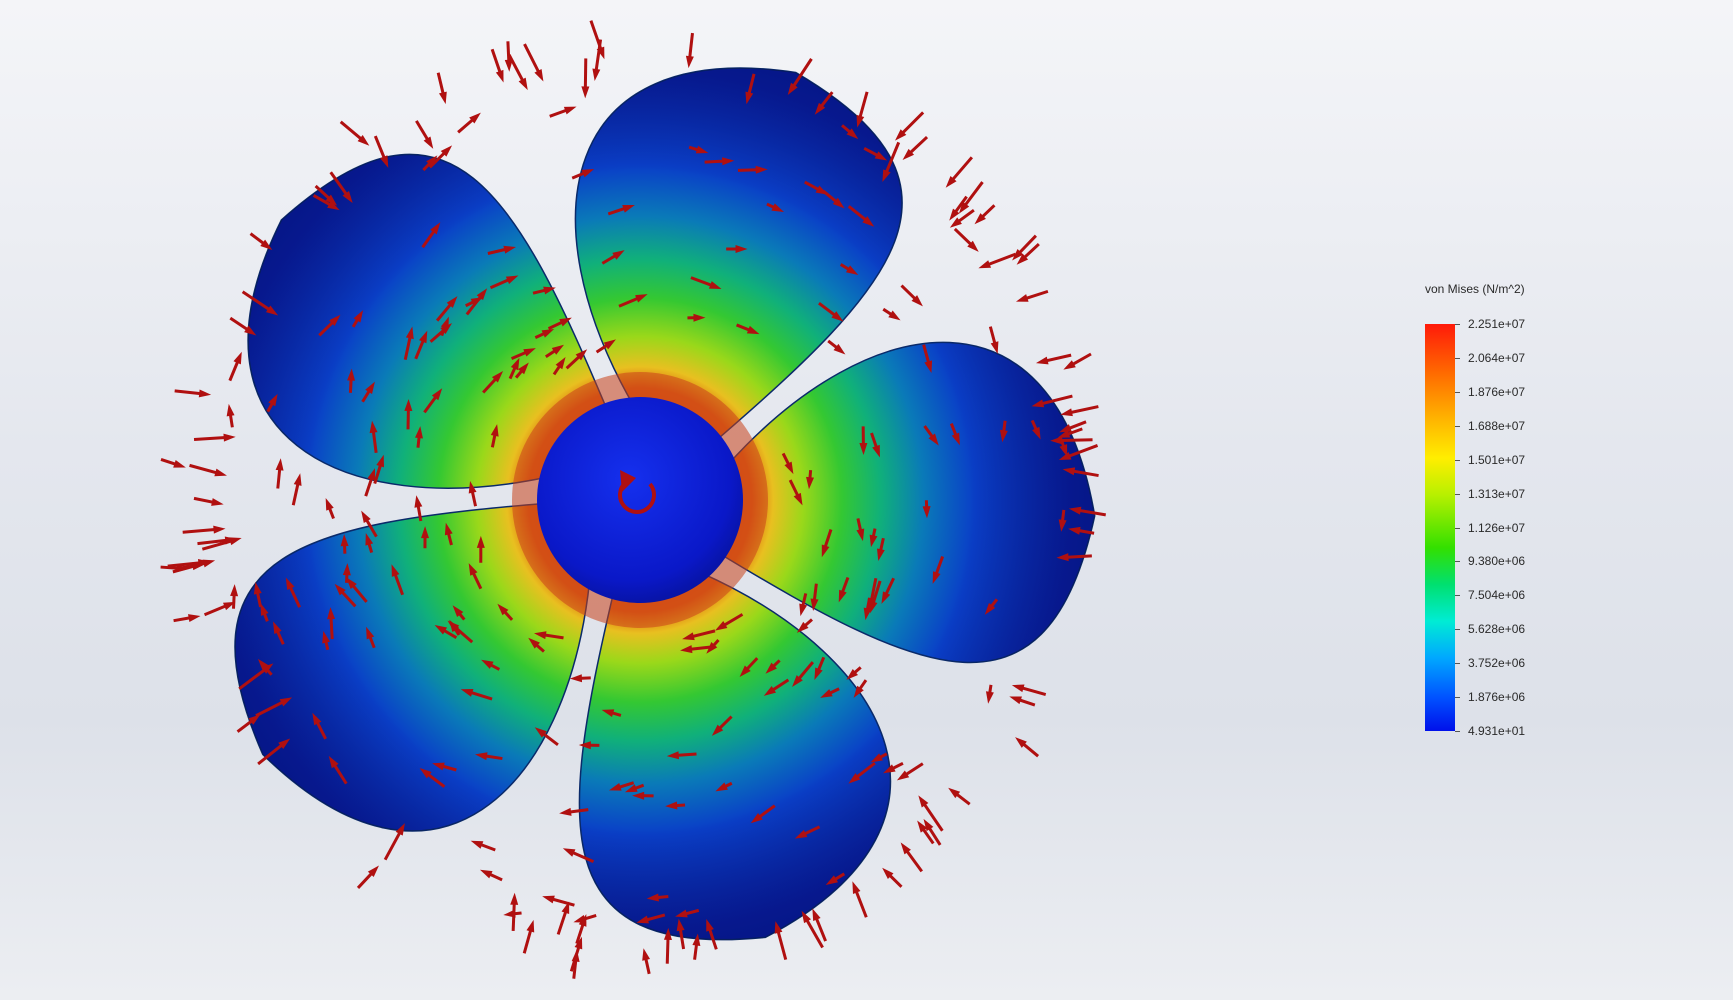 The image size is (1733, 1000). Describe the element at coordinates (1497, 324) in the screenshot. I see `legend-label: 2.251e+07` at that location.